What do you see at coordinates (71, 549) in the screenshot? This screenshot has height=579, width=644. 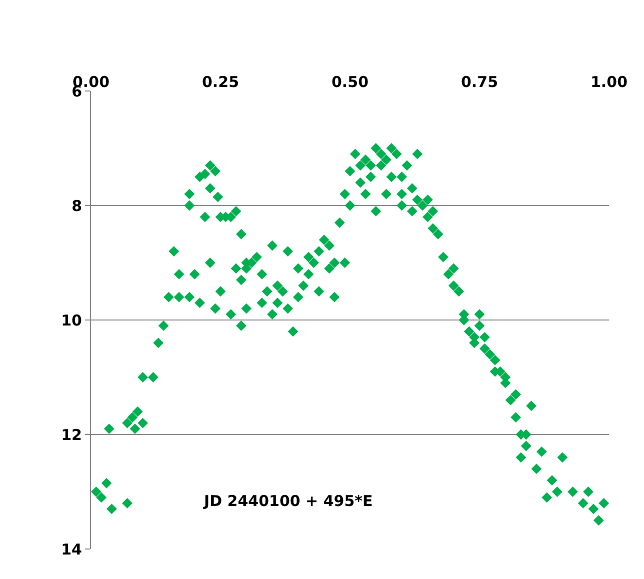 I see `y-tick-label: 14` at bounding box center [71, 549].